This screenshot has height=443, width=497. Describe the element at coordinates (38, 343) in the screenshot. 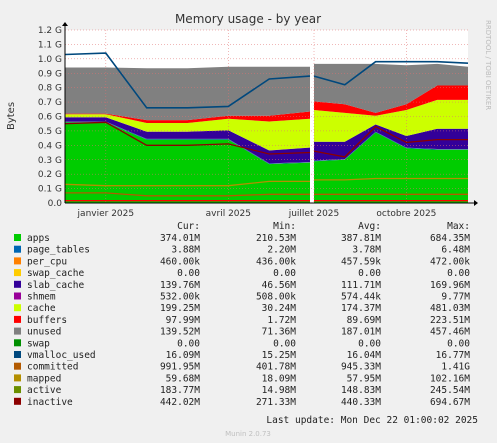

I see `legend-name-swap: swap` at that location.